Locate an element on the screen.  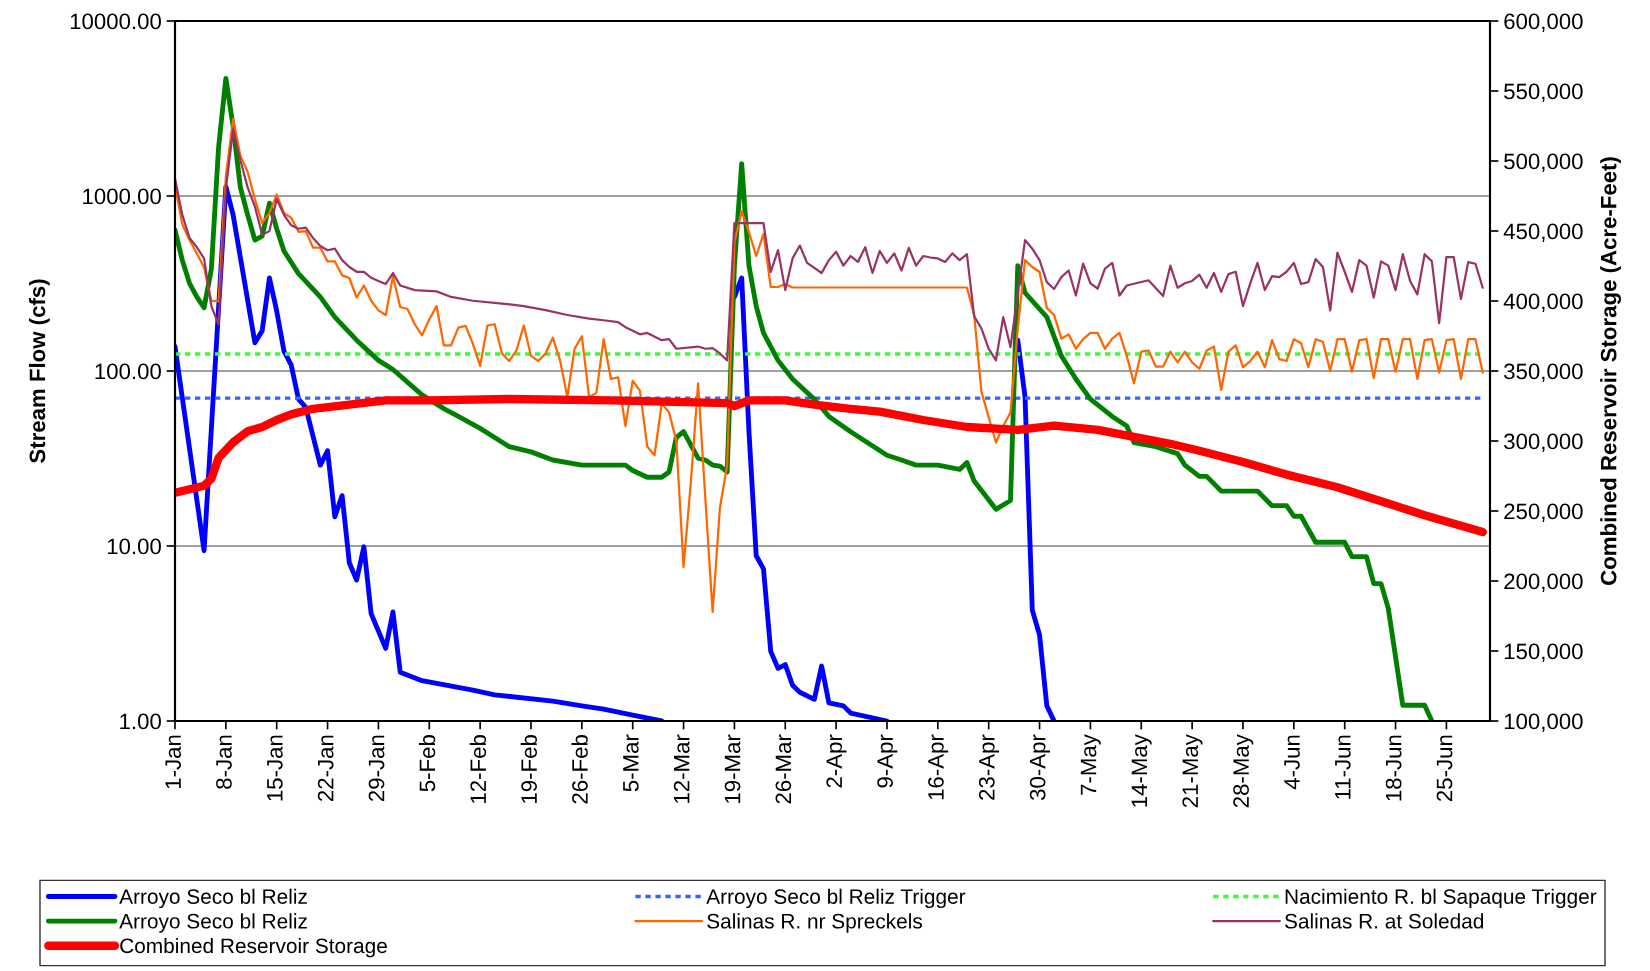
y2-tick-label: 300,000 is located at coordinates (1543, 442).